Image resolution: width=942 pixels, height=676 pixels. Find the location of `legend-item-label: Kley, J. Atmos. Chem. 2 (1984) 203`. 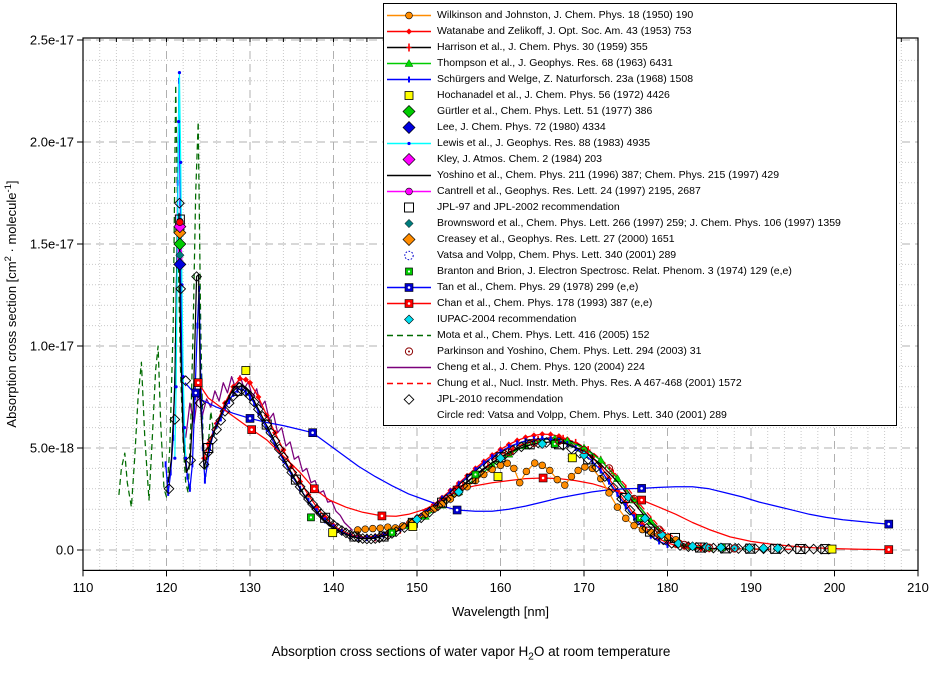

legend-item-label: Kley, J. Atmos. Chem. 2 (1984) 203 is located at coordinates (519, 159).